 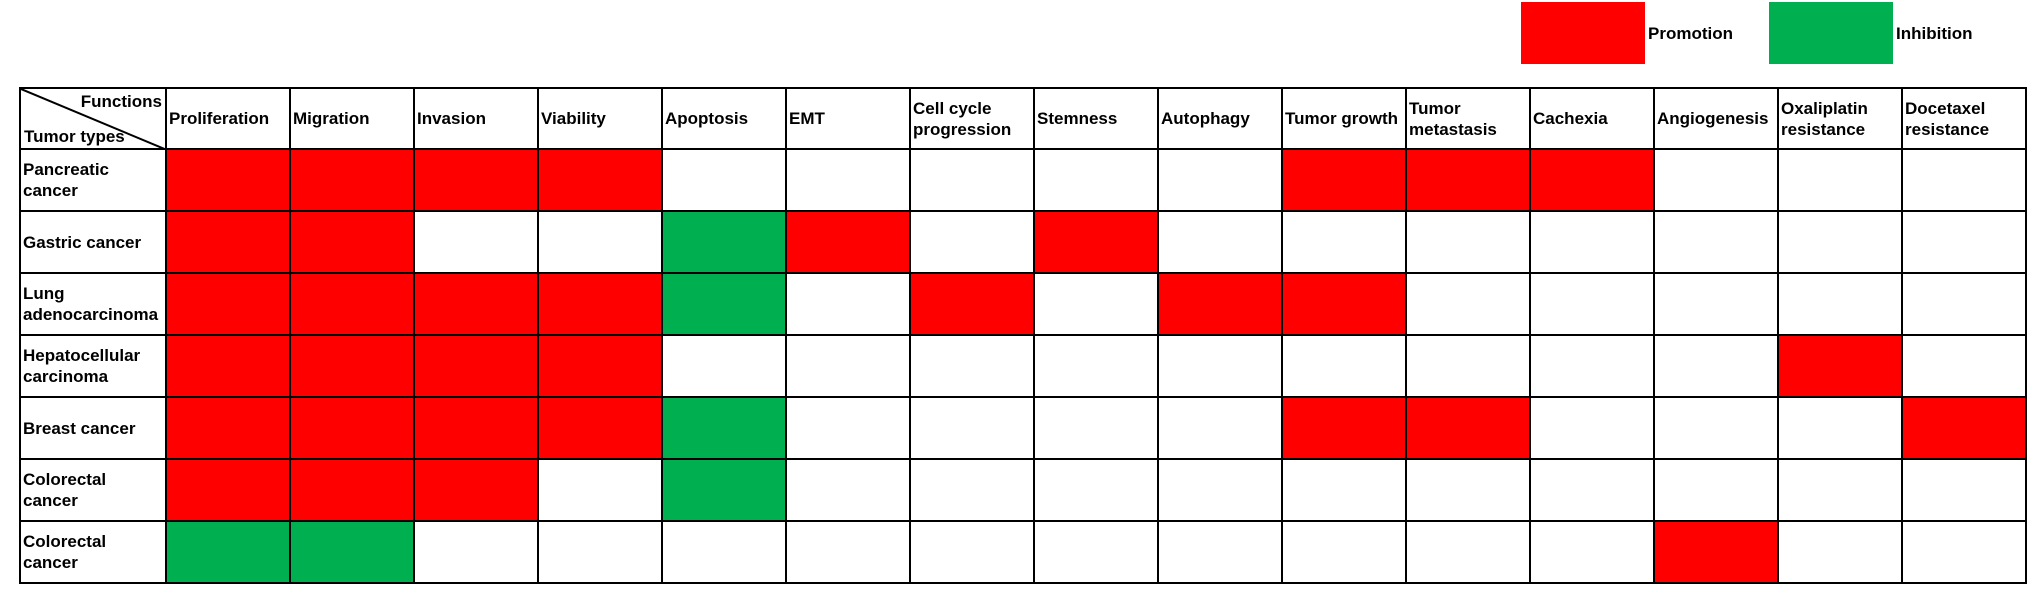 I want to click on column-header-invasion: Invasion, so click(x=476, y=118).